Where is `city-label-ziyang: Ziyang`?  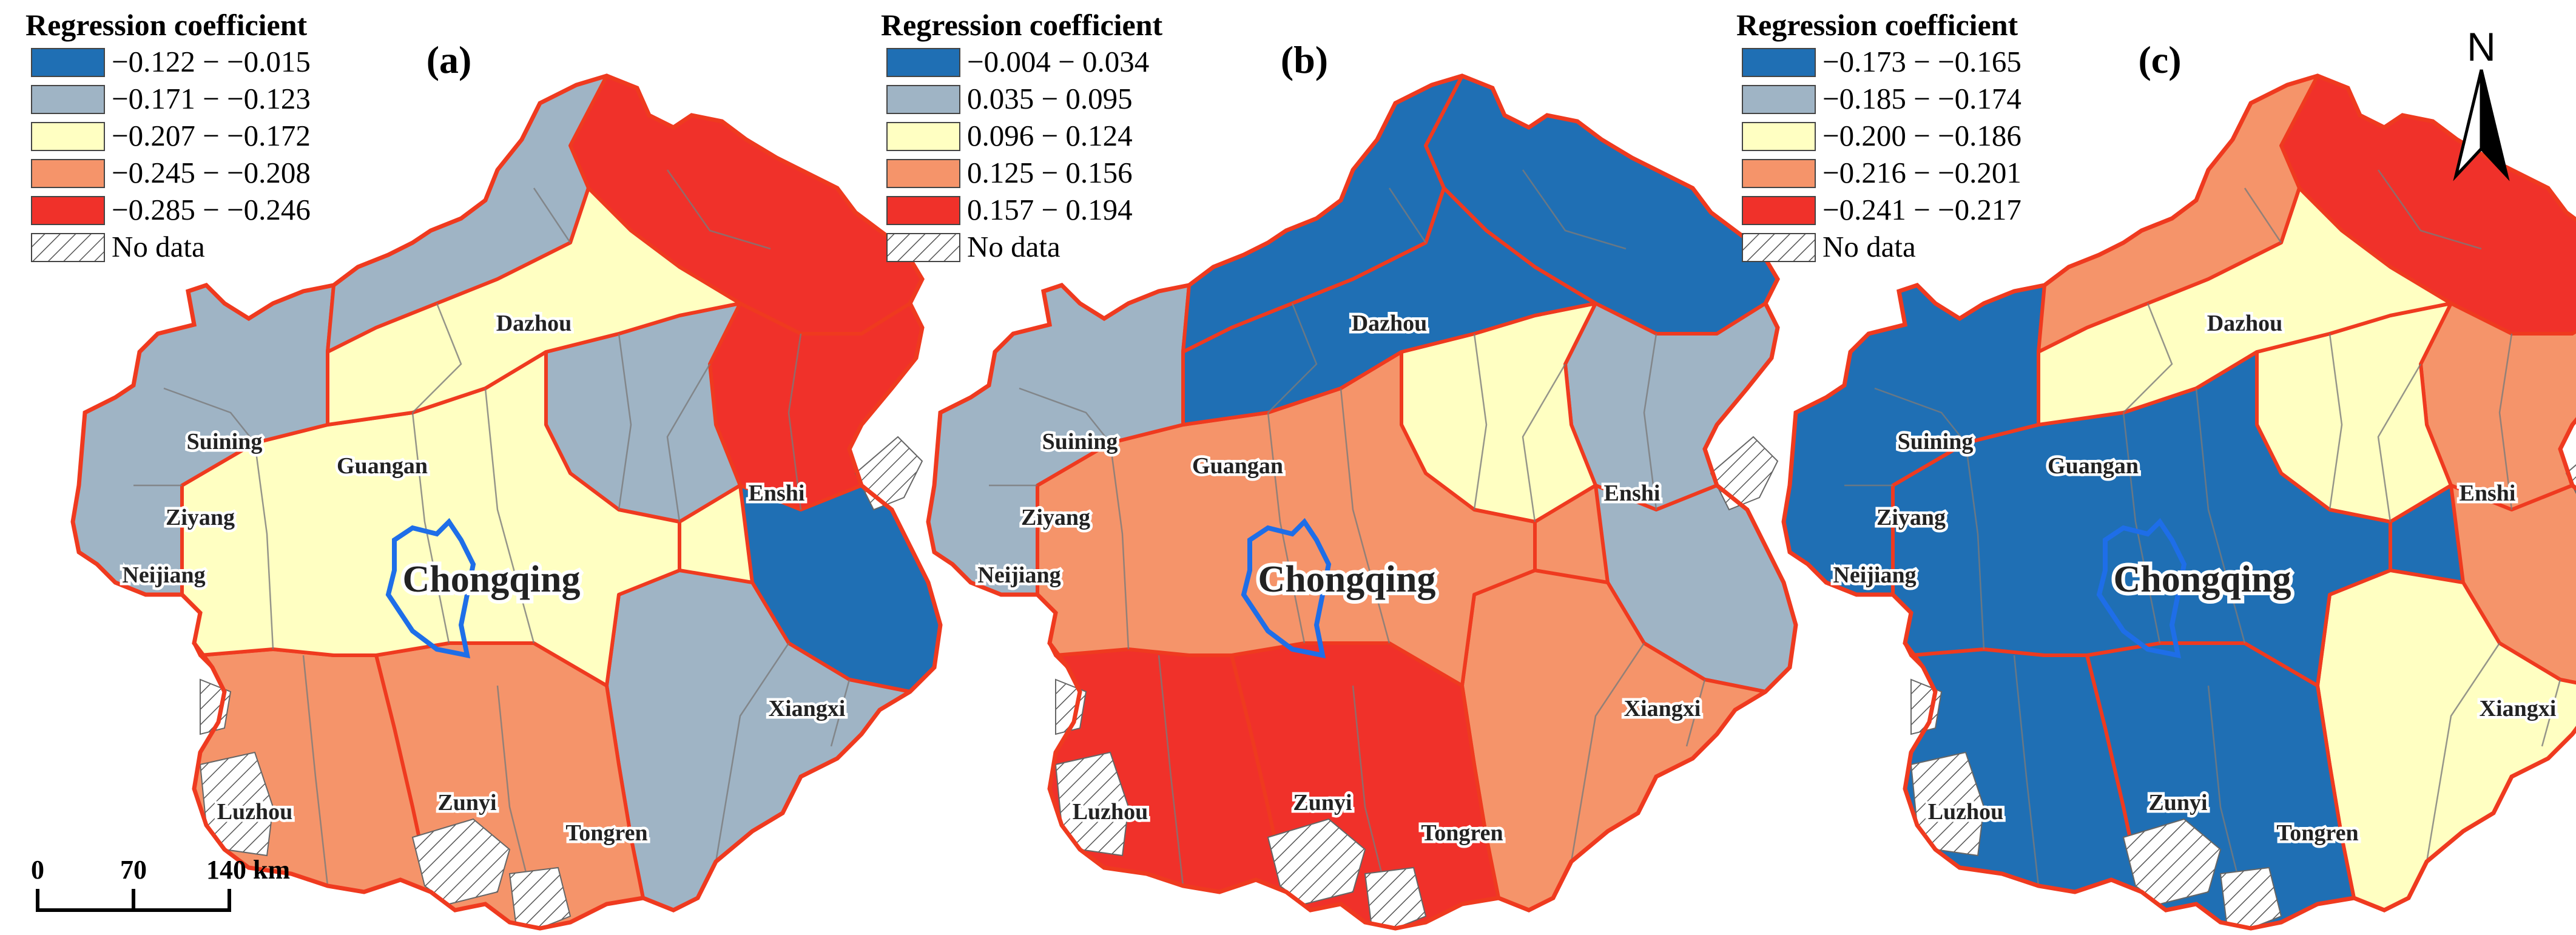
city-label-ziyang: Ziyang is located at coordinates (1056, 518).